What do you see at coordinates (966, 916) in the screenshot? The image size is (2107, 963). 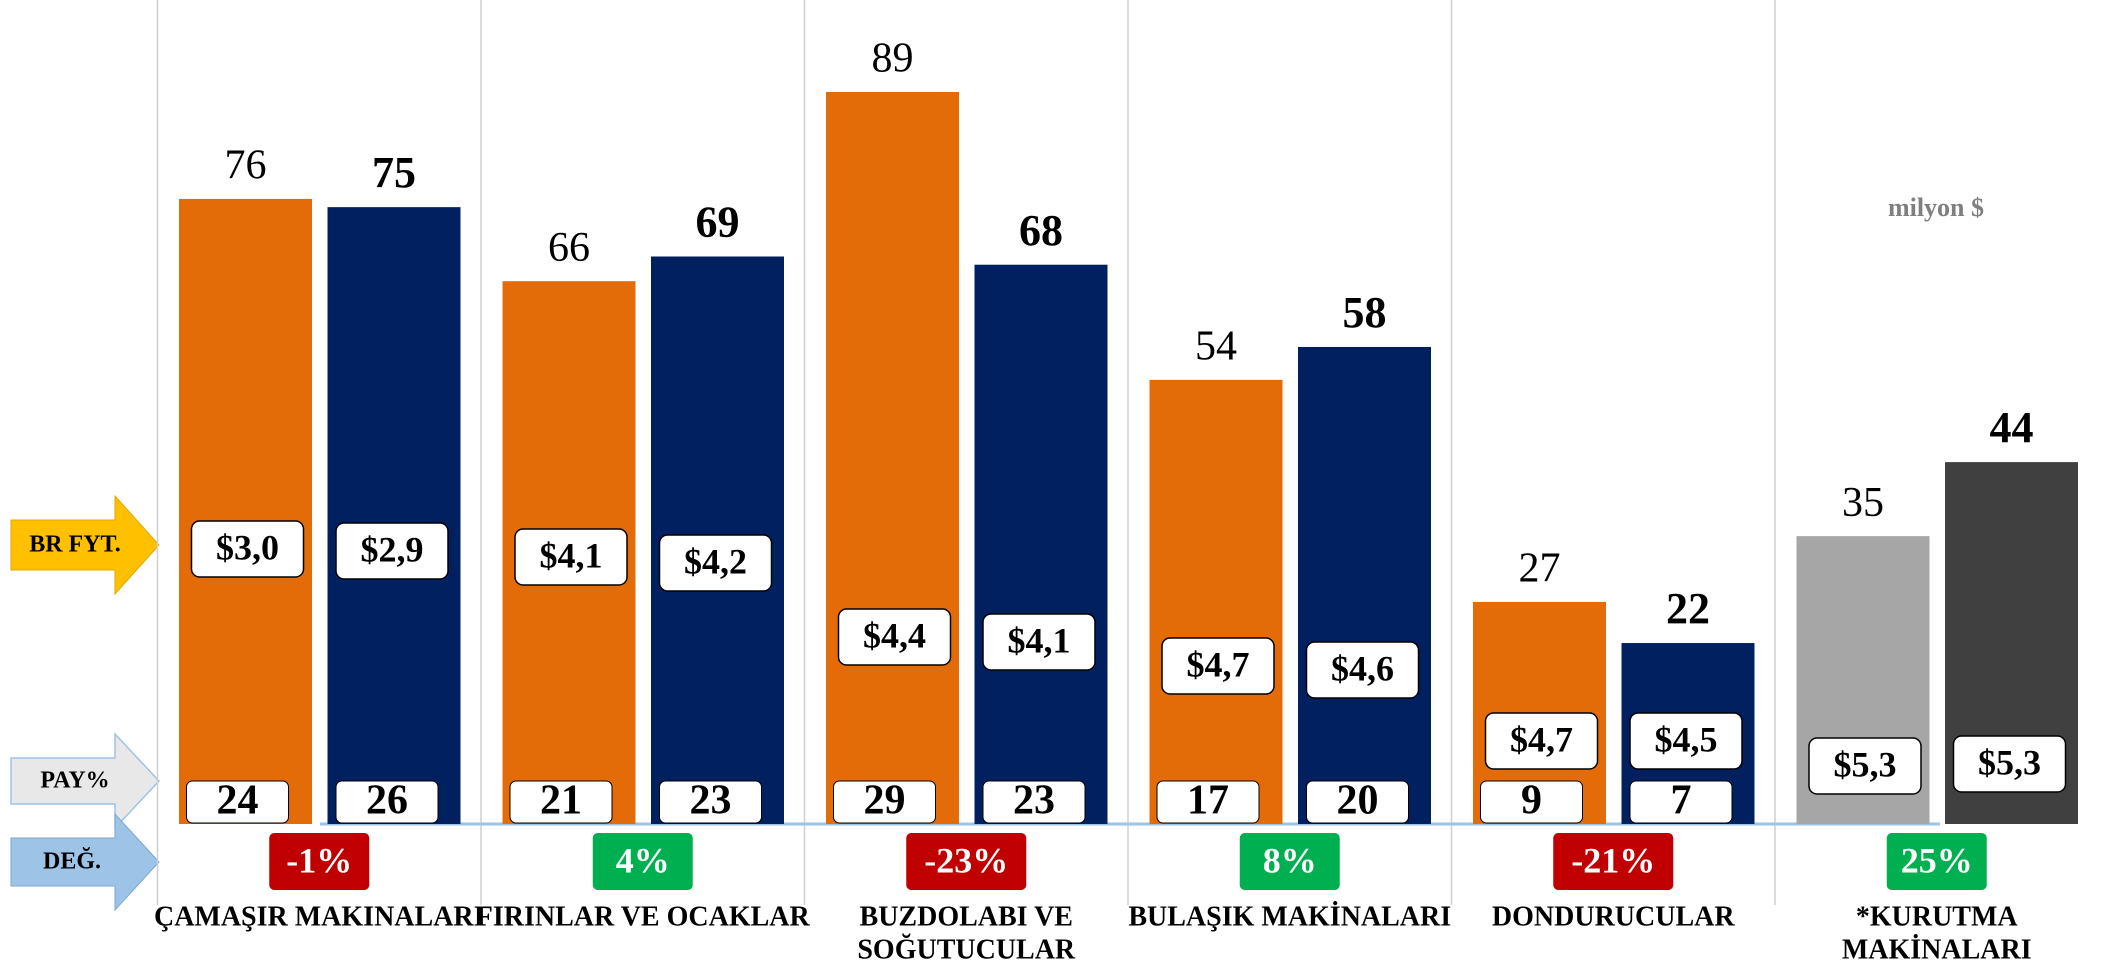 I see `category-label: BUZDOLABI VE` at bounding box center [966, 916].